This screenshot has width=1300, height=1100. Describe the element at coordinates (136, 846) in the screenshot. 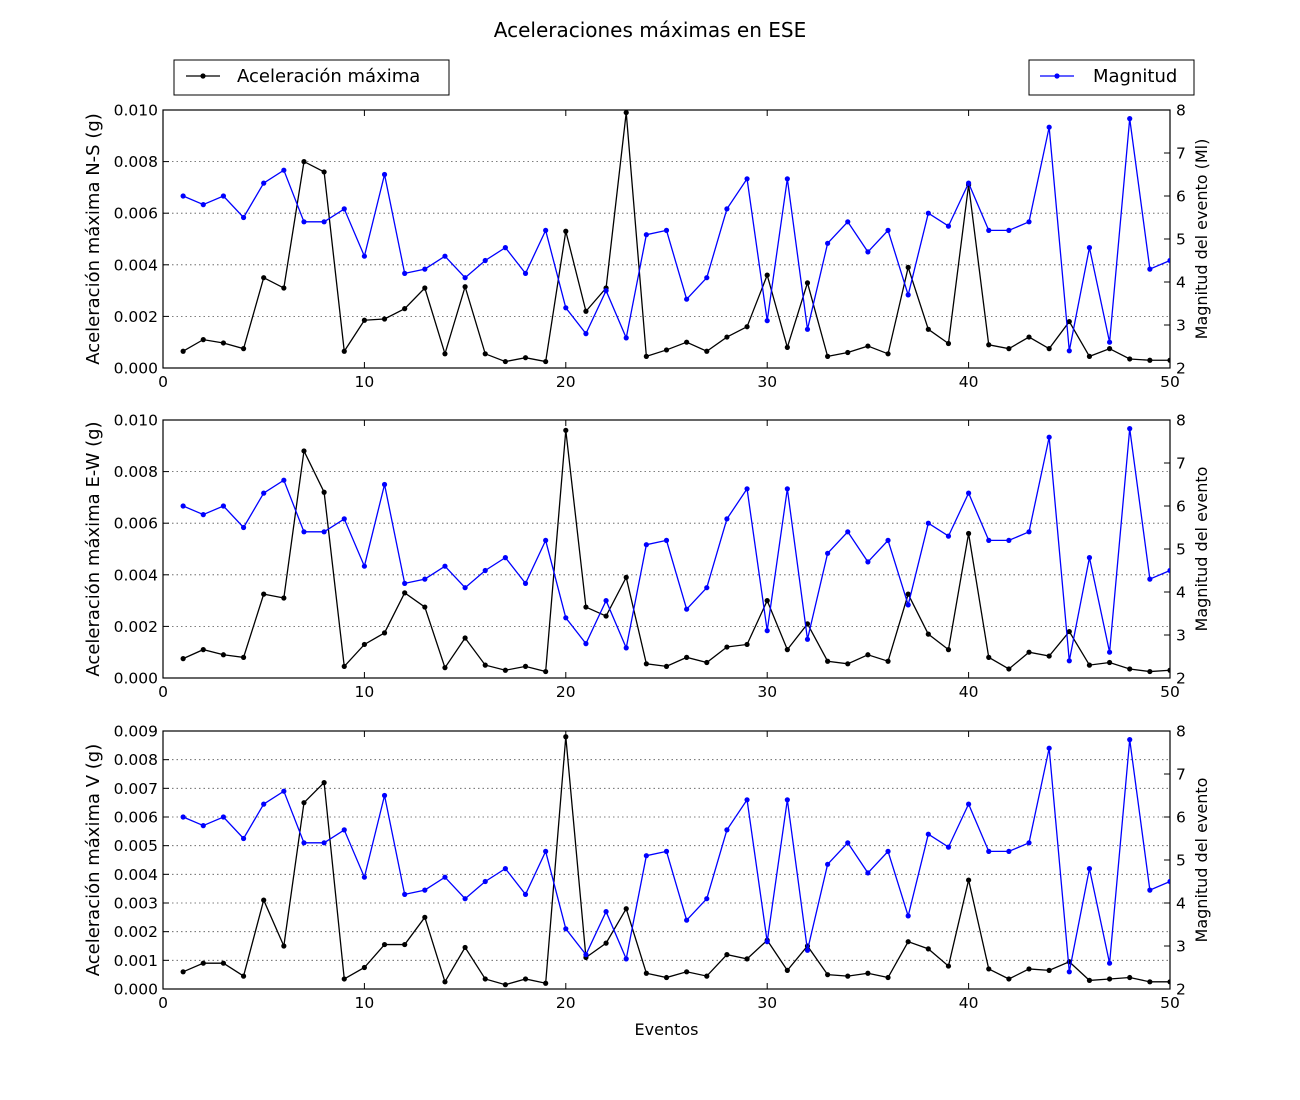

I see `y-tick-label: 0.005` at that location.